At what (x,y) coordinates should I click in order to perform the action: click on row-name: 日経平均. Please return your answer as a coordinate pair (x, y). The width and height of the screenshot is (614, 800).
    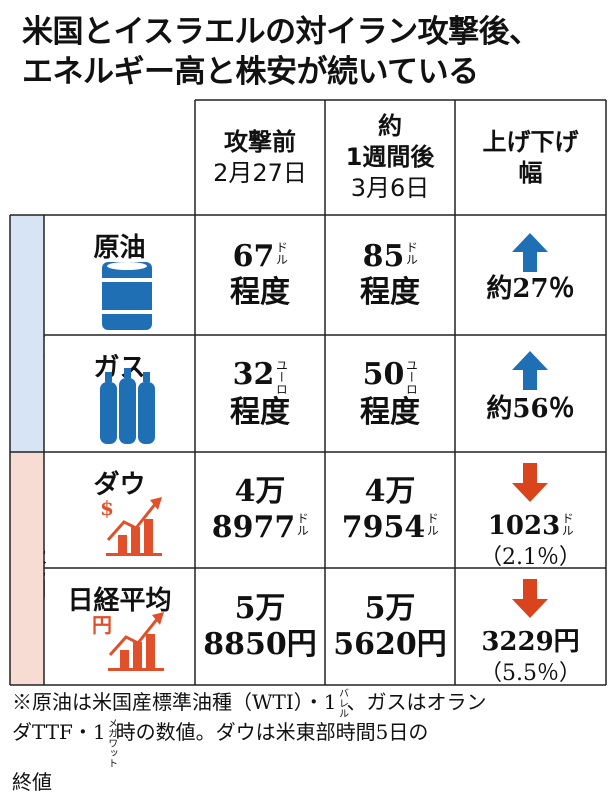
    Looking at the image, I should click on (119, 626).